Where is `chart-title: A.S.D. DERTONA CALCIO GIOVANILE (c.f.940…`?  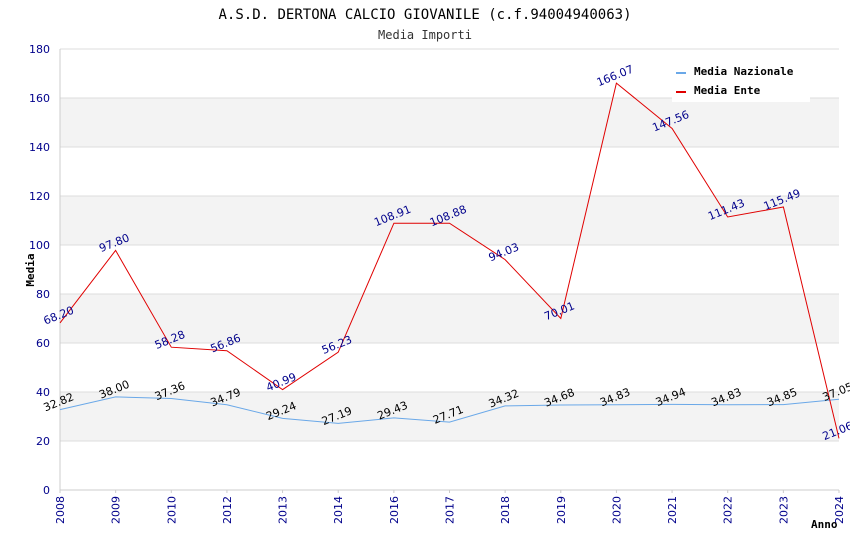 chart-title: A.S.D. DERTONA CALCIO GIOVANILE (c.f.940… is located at coordinates (424, 15).